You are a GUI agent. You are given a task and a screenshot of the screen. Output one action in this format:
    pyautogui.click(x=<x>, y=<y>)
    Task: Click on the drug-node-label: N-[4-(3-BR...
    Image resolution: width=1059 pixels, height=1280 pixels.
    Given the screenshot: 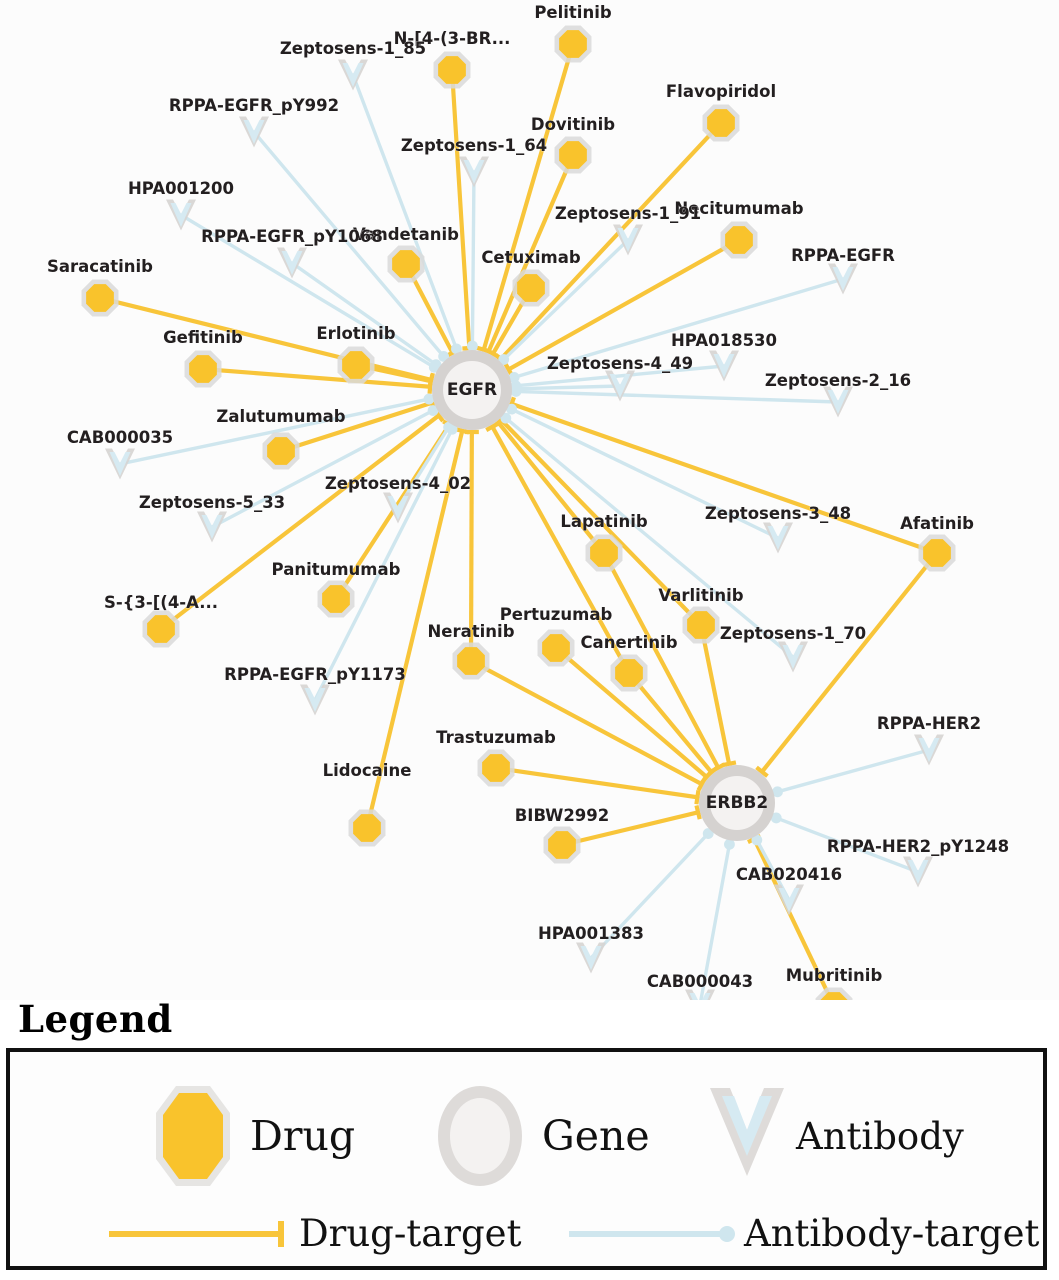 What is the action you would take?
    pyautogui.click(x=452, y=38)
    